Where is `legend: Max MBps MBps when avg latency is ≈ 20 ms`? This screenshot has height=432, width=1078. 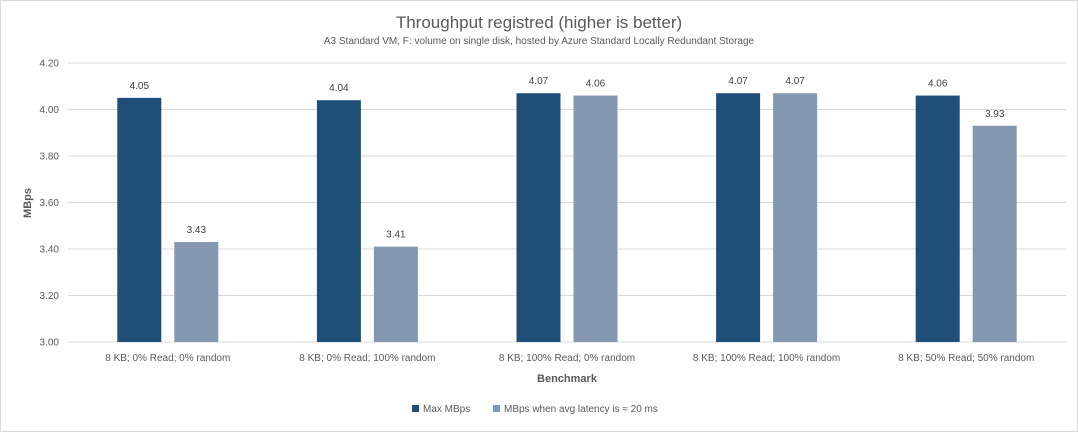
legend: Max MBps MBps when avg latency is ≈ 20 ms is located at coordinates (535, 409).